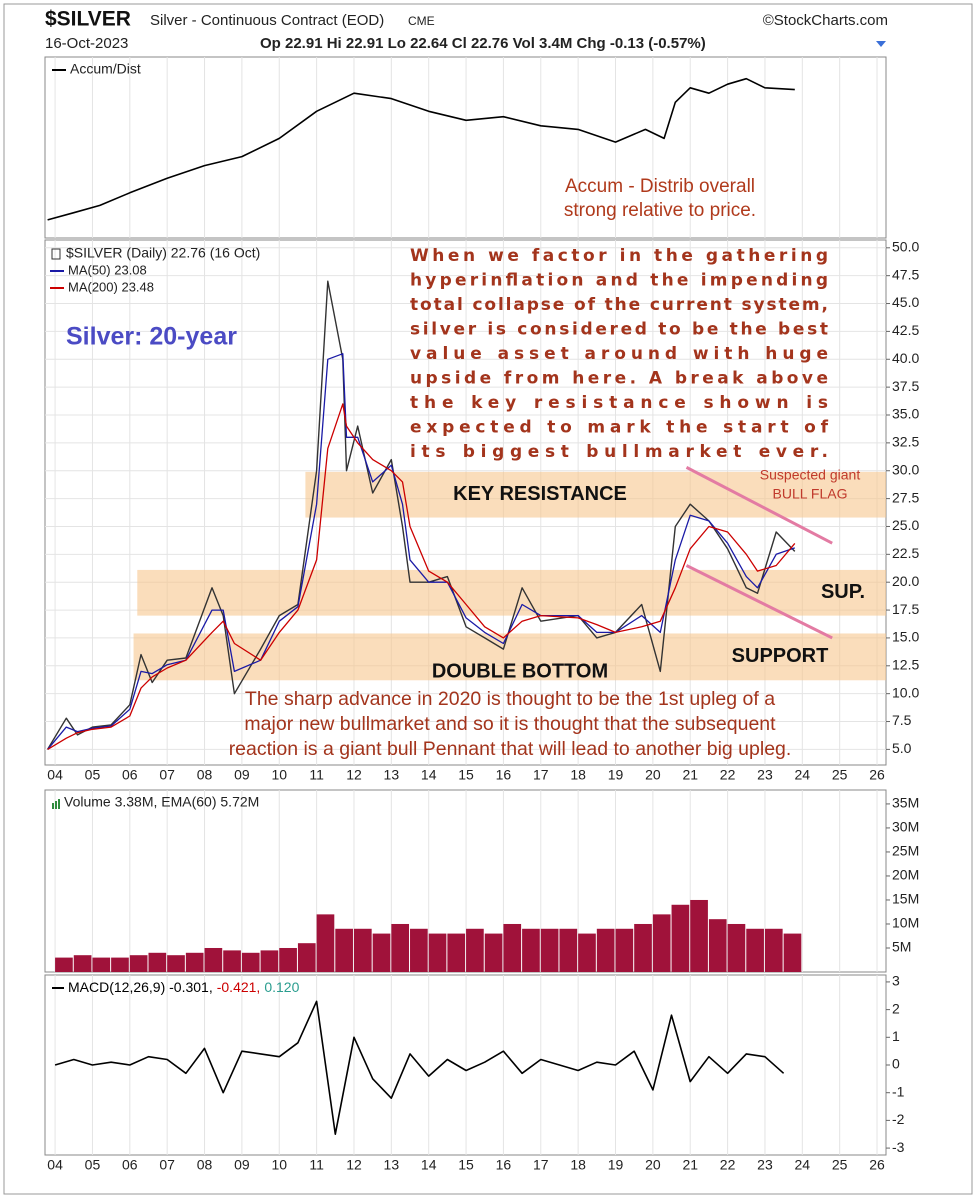 The width and height of the screenshot is (977, 1200). What do you see at coordinates (151, 337) in the screenshot?
I see `panel-title: Silver: 20-year` at bounding box center [151, 337].